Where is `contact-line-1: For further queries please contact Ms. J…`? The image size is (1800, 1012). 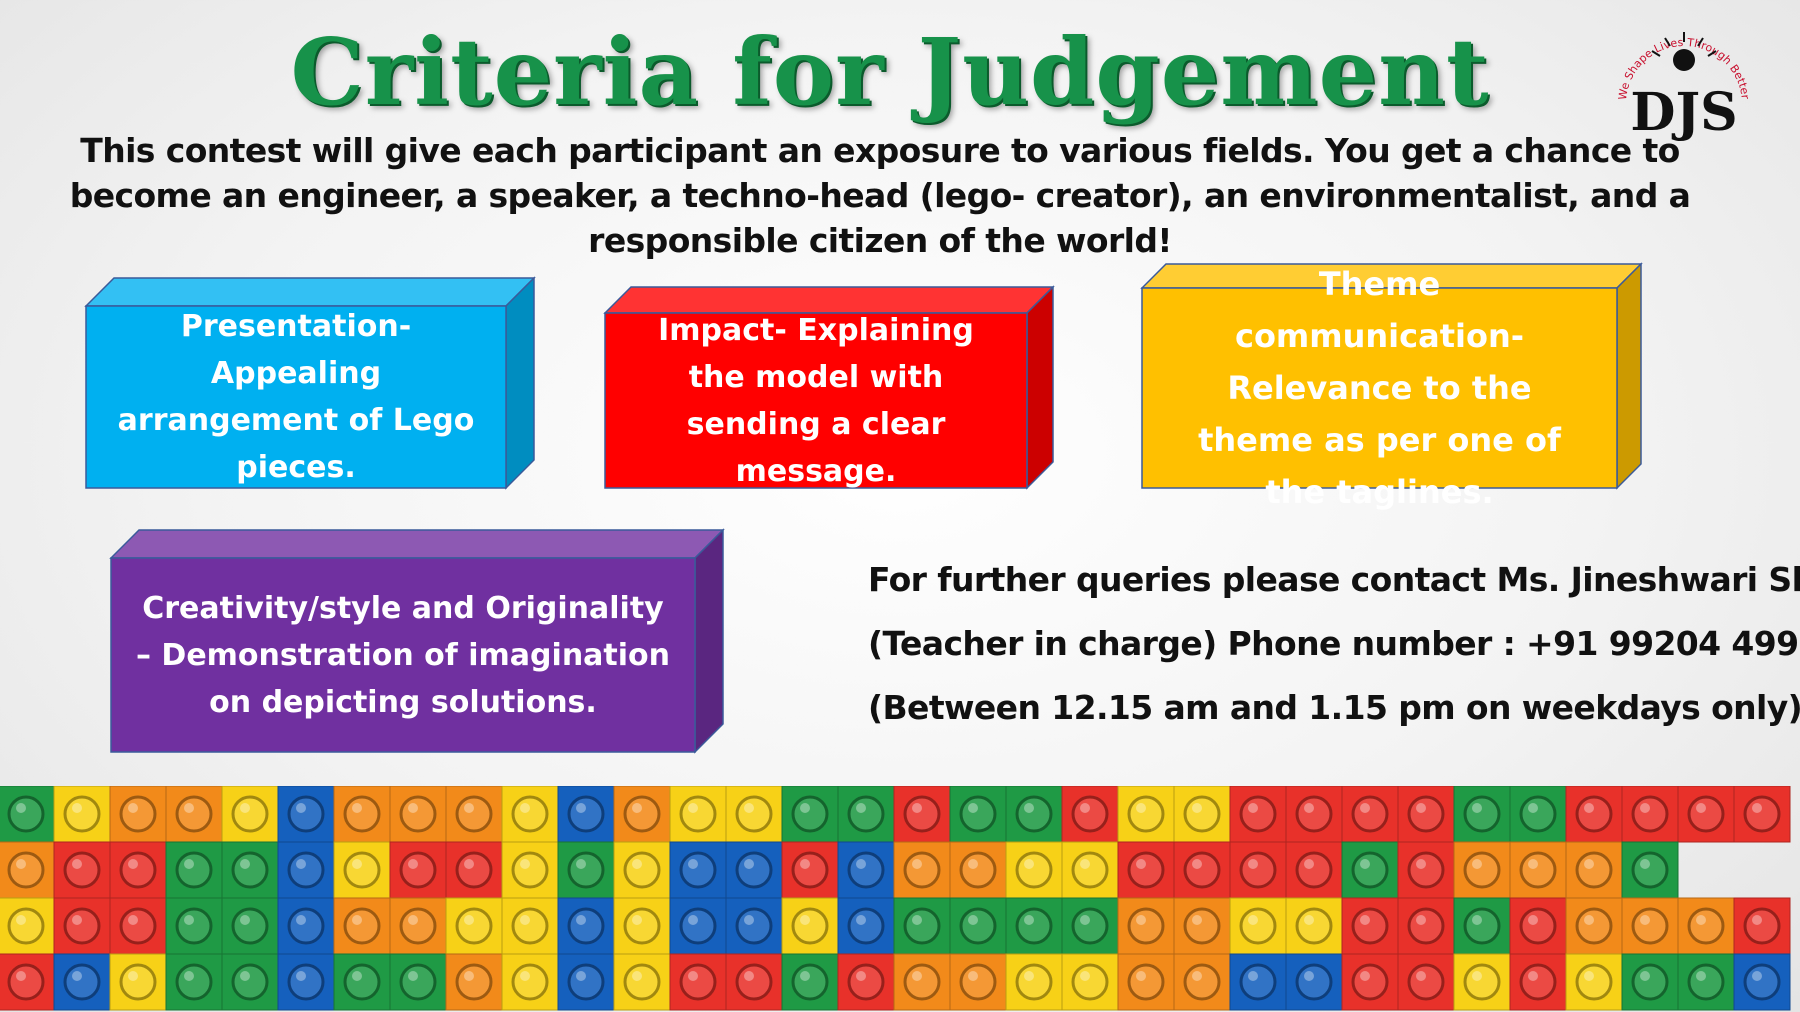
contact-line-1: For further queries please contact Ms. J… is located at coordinates (1334, 579).